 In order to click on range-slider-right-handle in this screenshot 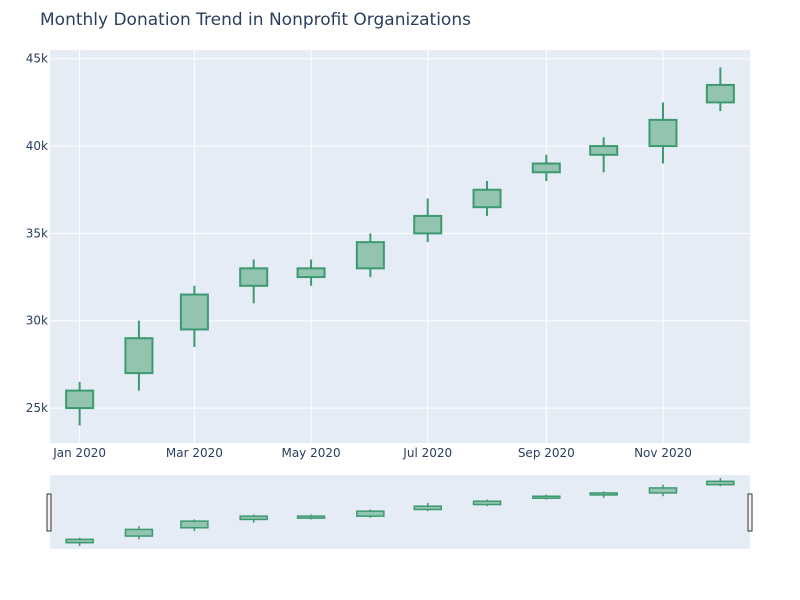, I will do `click(750, 512)`.